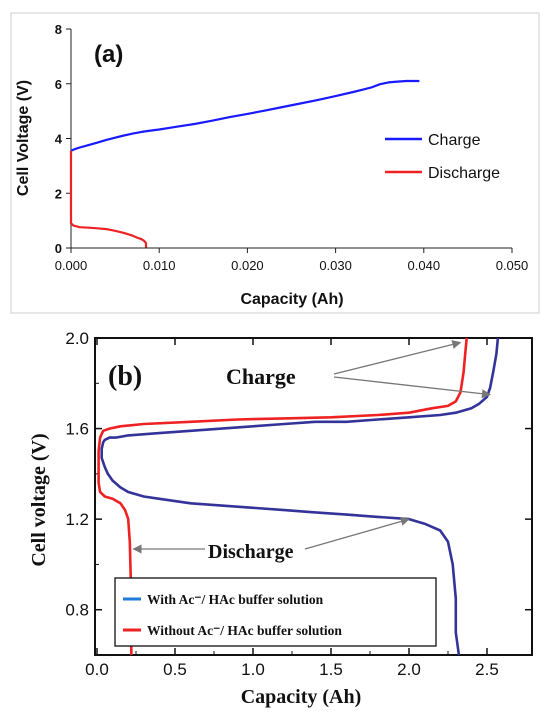  I want to click on panel-a-y-tick-label: 6, so click(58, 84).